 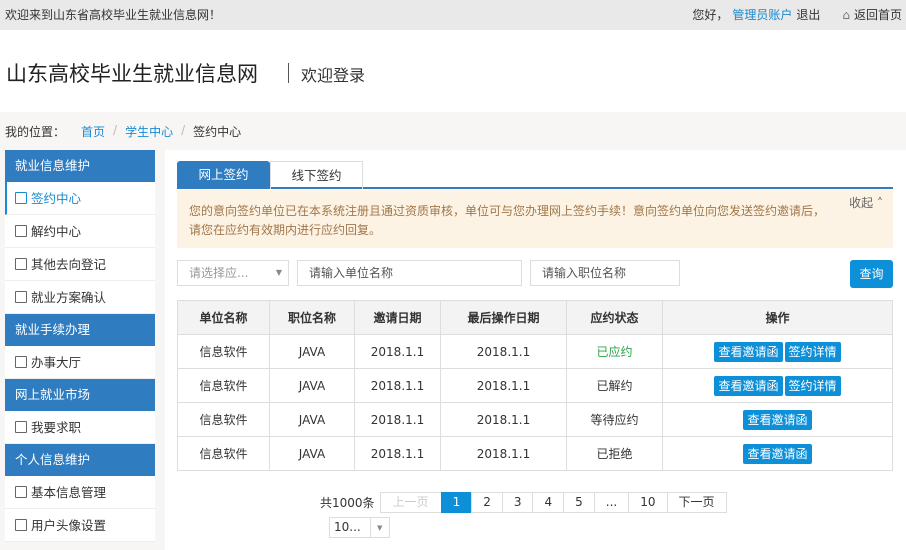 What do you see at coordinates (614, 419) in the screenshot?
I see `status-cell: 等待应约` at bounding box center [614, 419].